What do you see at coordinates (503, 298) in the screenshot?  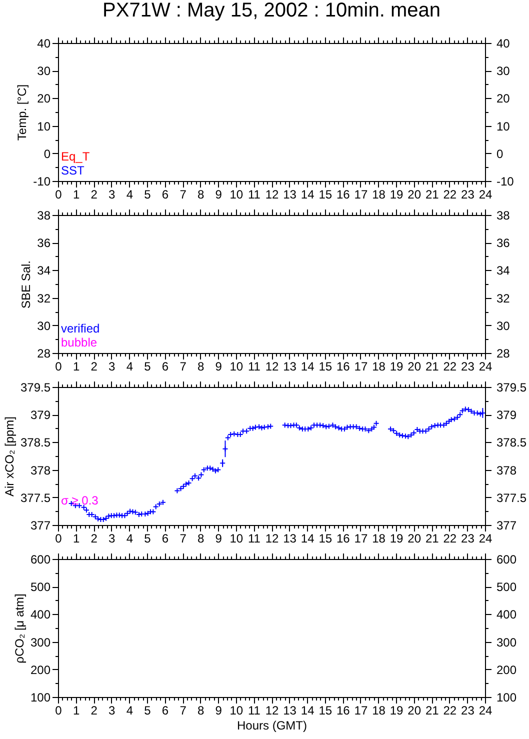 I see `y2-tick-label: 32` at bounding box center [503, 298].